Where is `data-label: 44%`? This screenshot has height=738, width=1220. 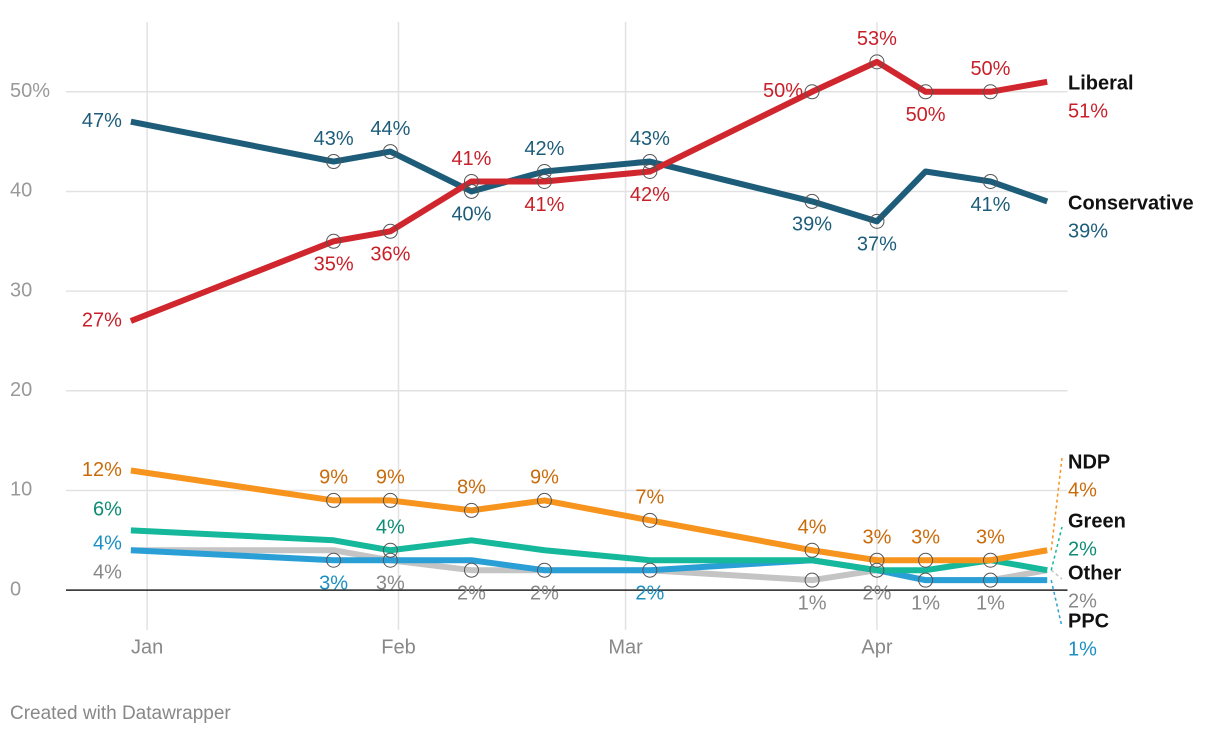
data-label: 44% is located at coordinates (390, 129).